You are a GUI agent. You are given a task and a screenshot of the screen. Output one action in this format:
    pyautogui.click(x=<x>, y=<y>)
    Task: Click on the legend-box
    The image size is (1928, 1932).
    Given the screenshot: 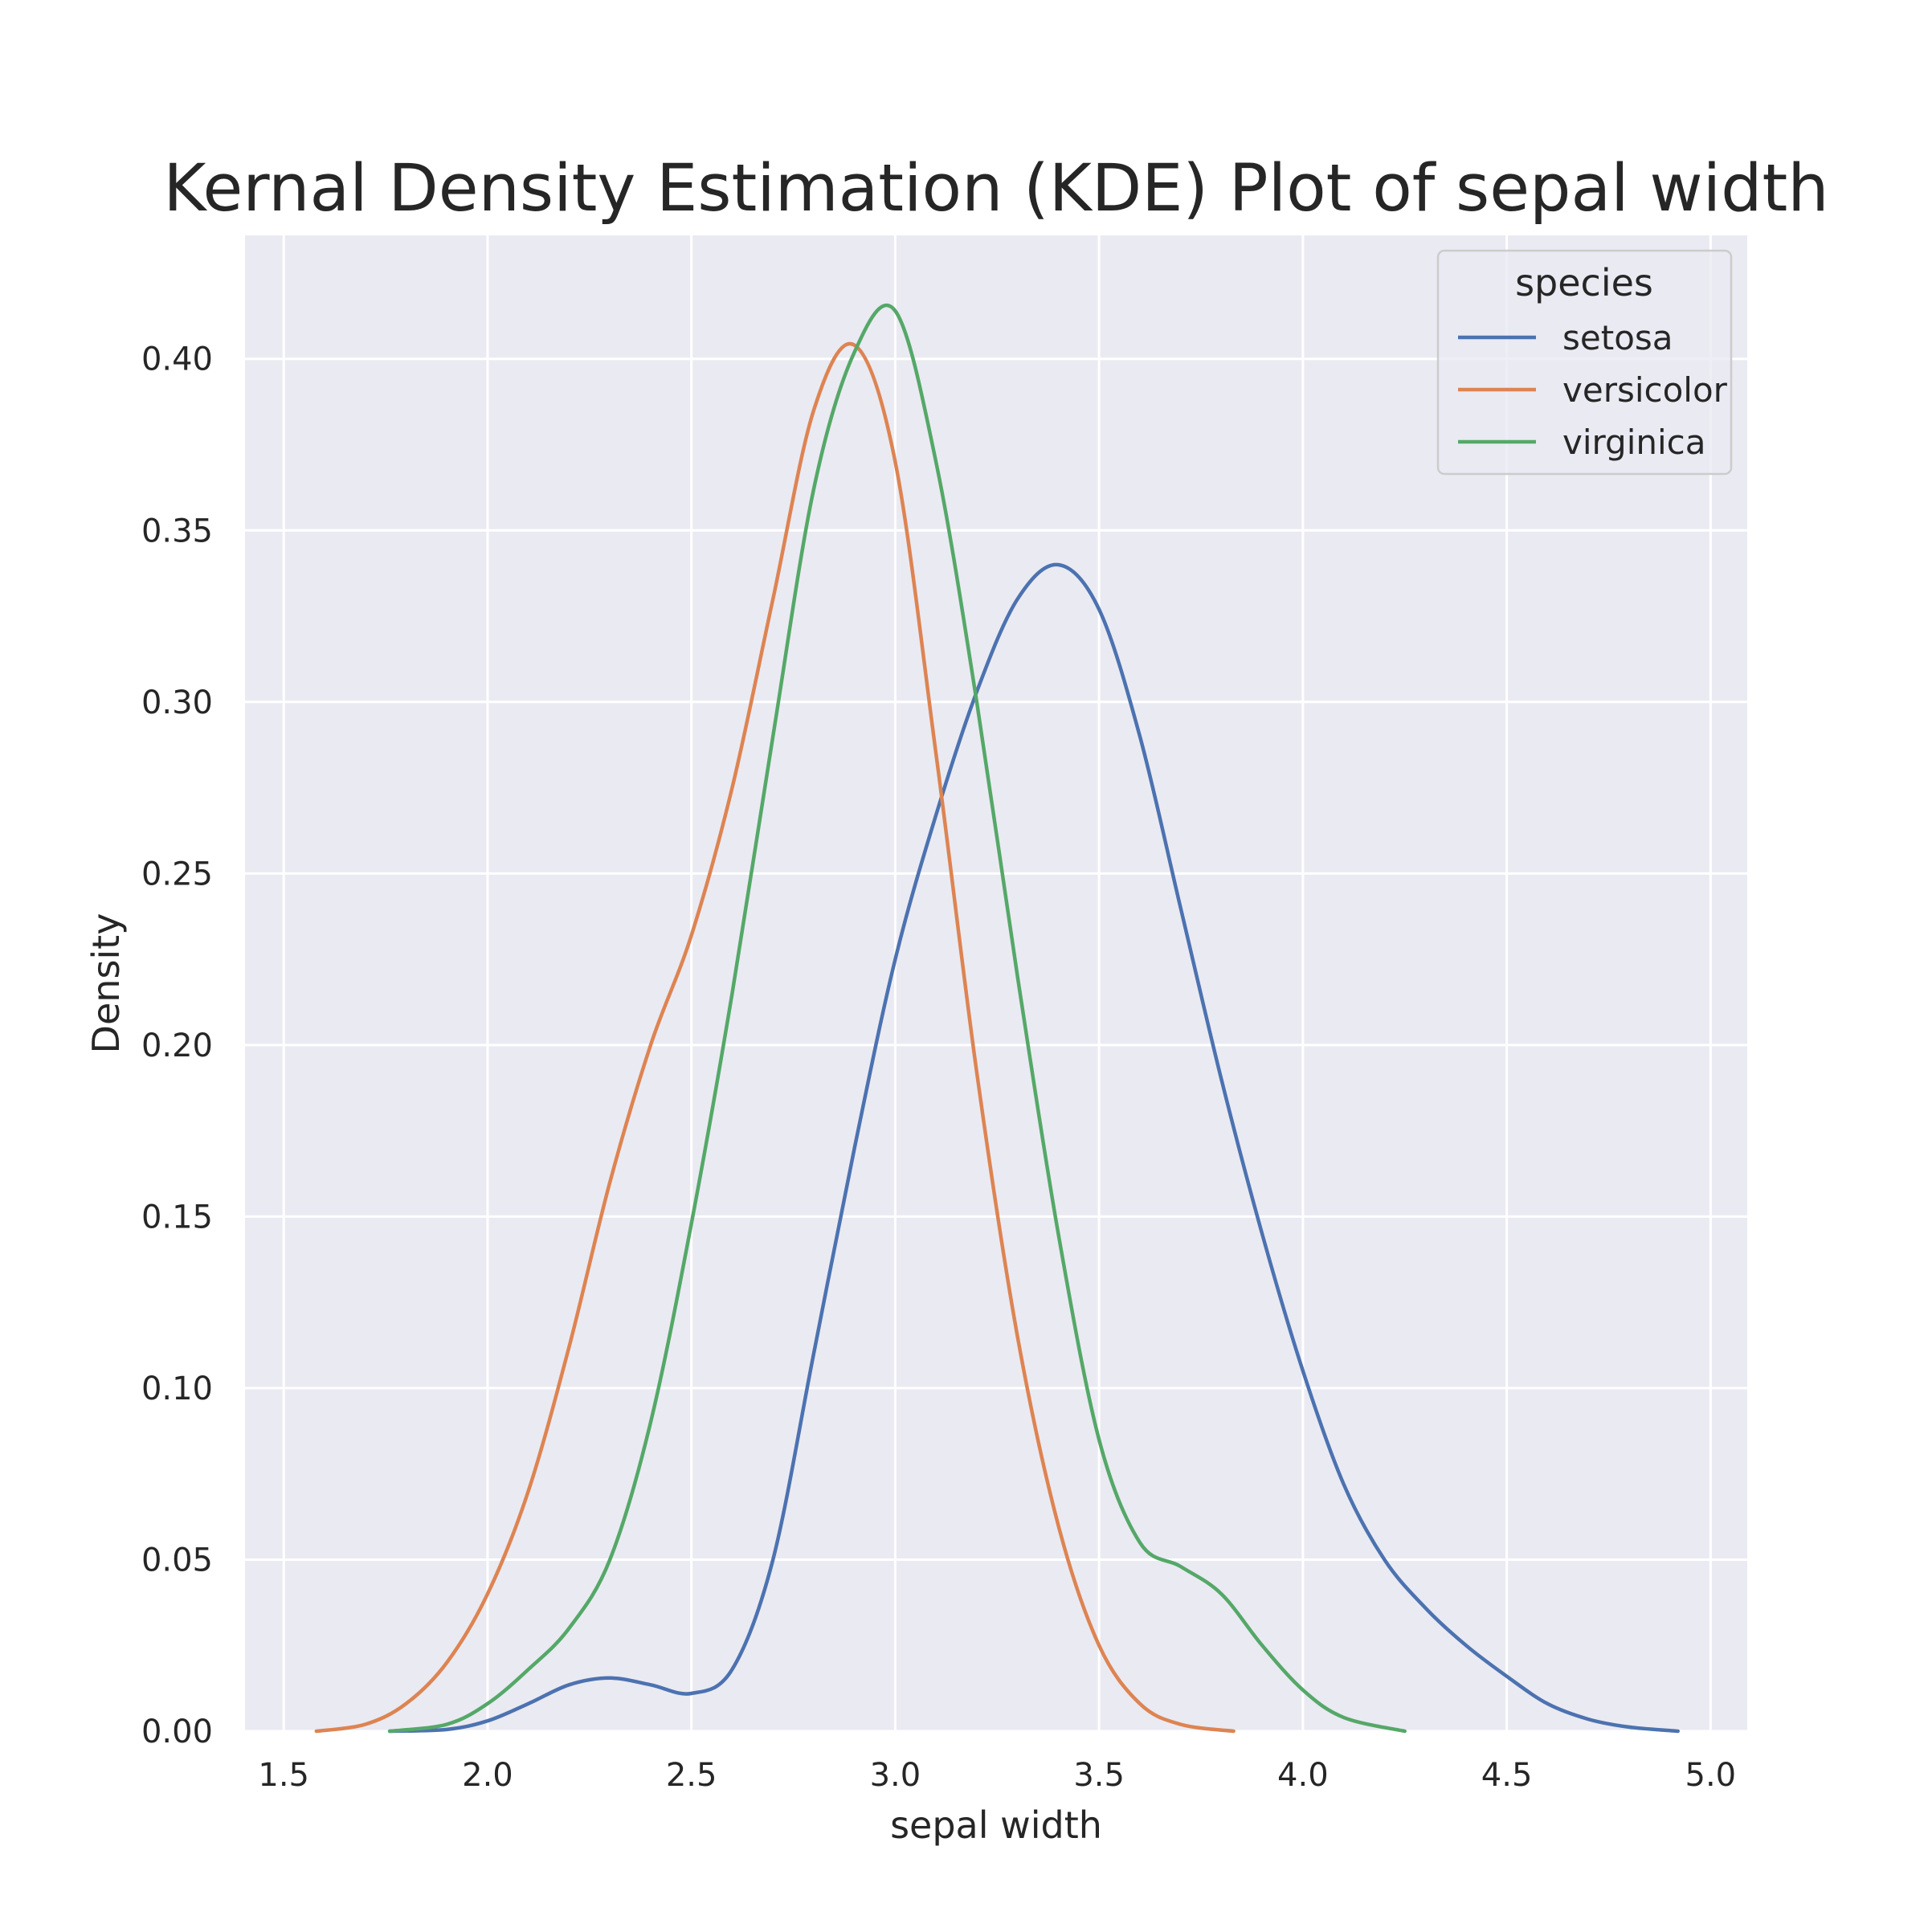 What is the action you would take?
    pyautogui.click(x=1584, y=362)
    